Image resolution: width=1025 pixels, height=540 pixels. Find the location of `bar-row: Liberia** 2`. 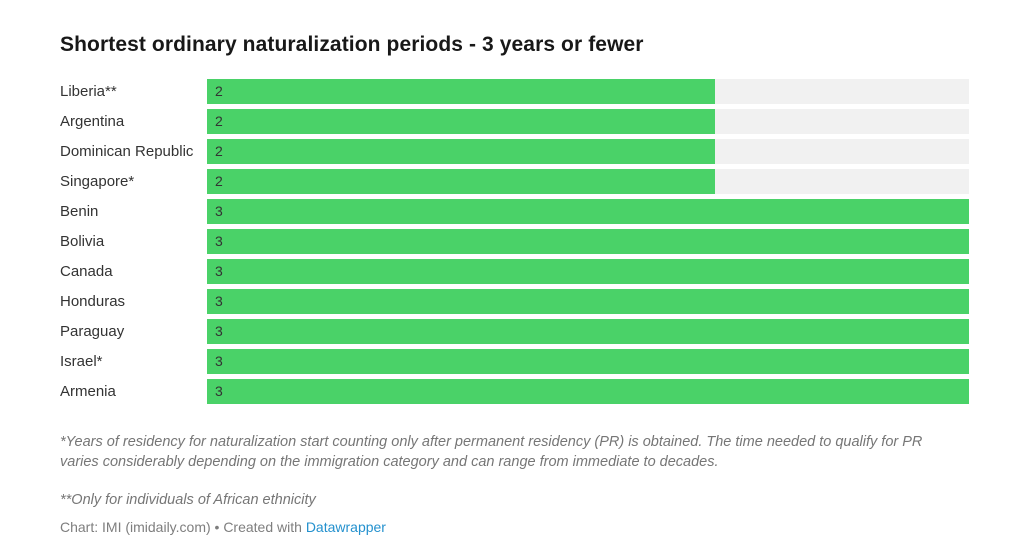

bar-row: Liberia** 2 is located at coordinates (514, 91).